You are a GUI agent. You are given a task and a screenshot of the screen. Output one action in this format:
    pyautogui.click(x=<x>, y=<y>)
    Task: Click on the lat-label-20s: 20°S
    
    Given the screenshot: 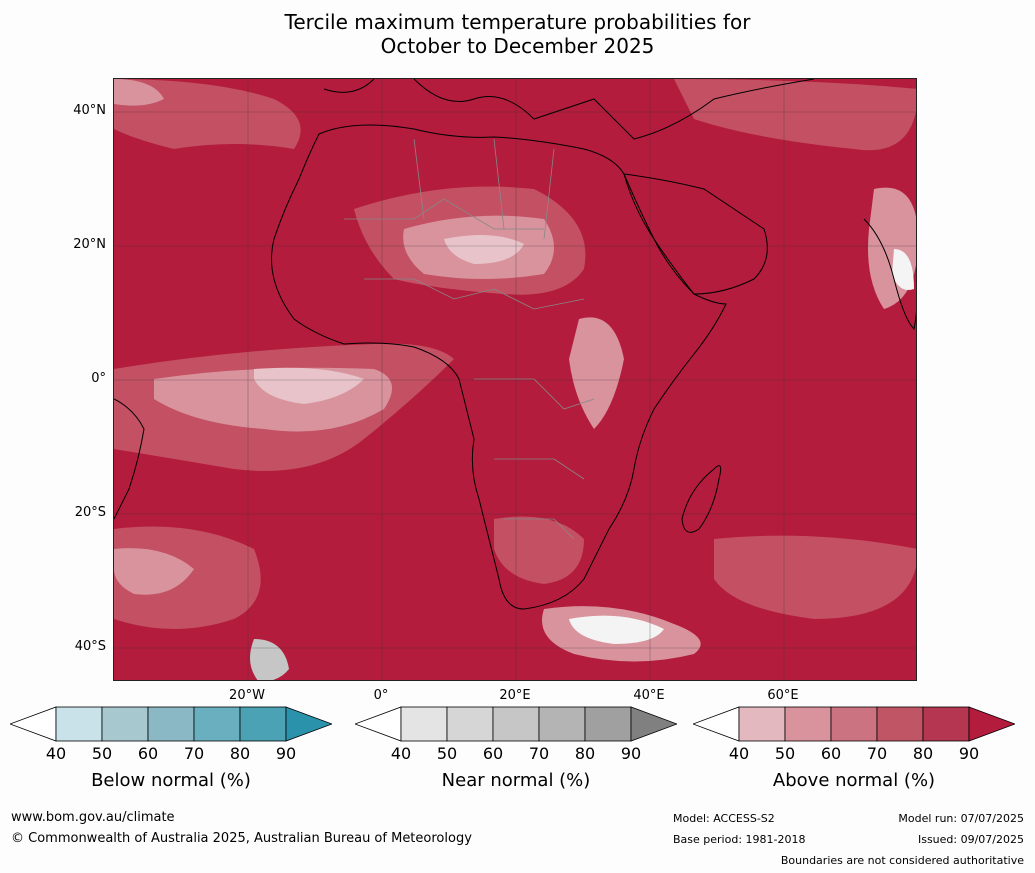 What is the action you would take?
    pyautogui.click(x=90, y=512)
    